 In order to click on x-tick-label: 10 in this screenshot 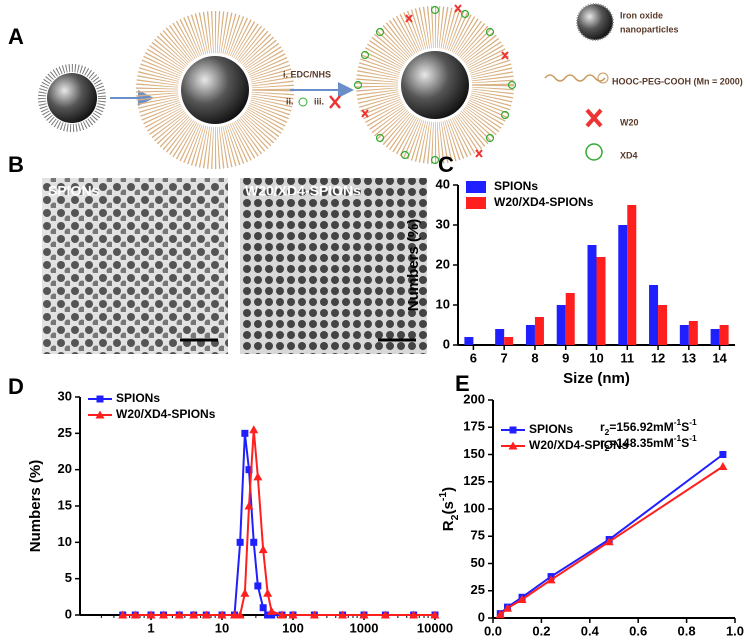, I will do `click(596, 357)`.